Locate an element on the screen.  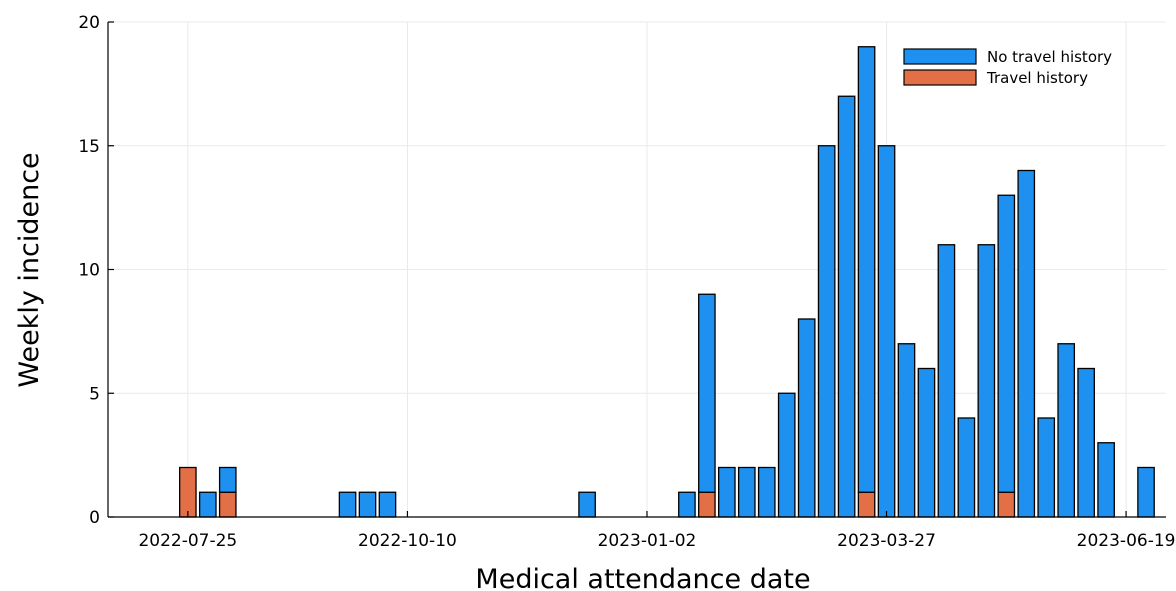
y-tick-label: 20 is located at coordinates (89, 23).